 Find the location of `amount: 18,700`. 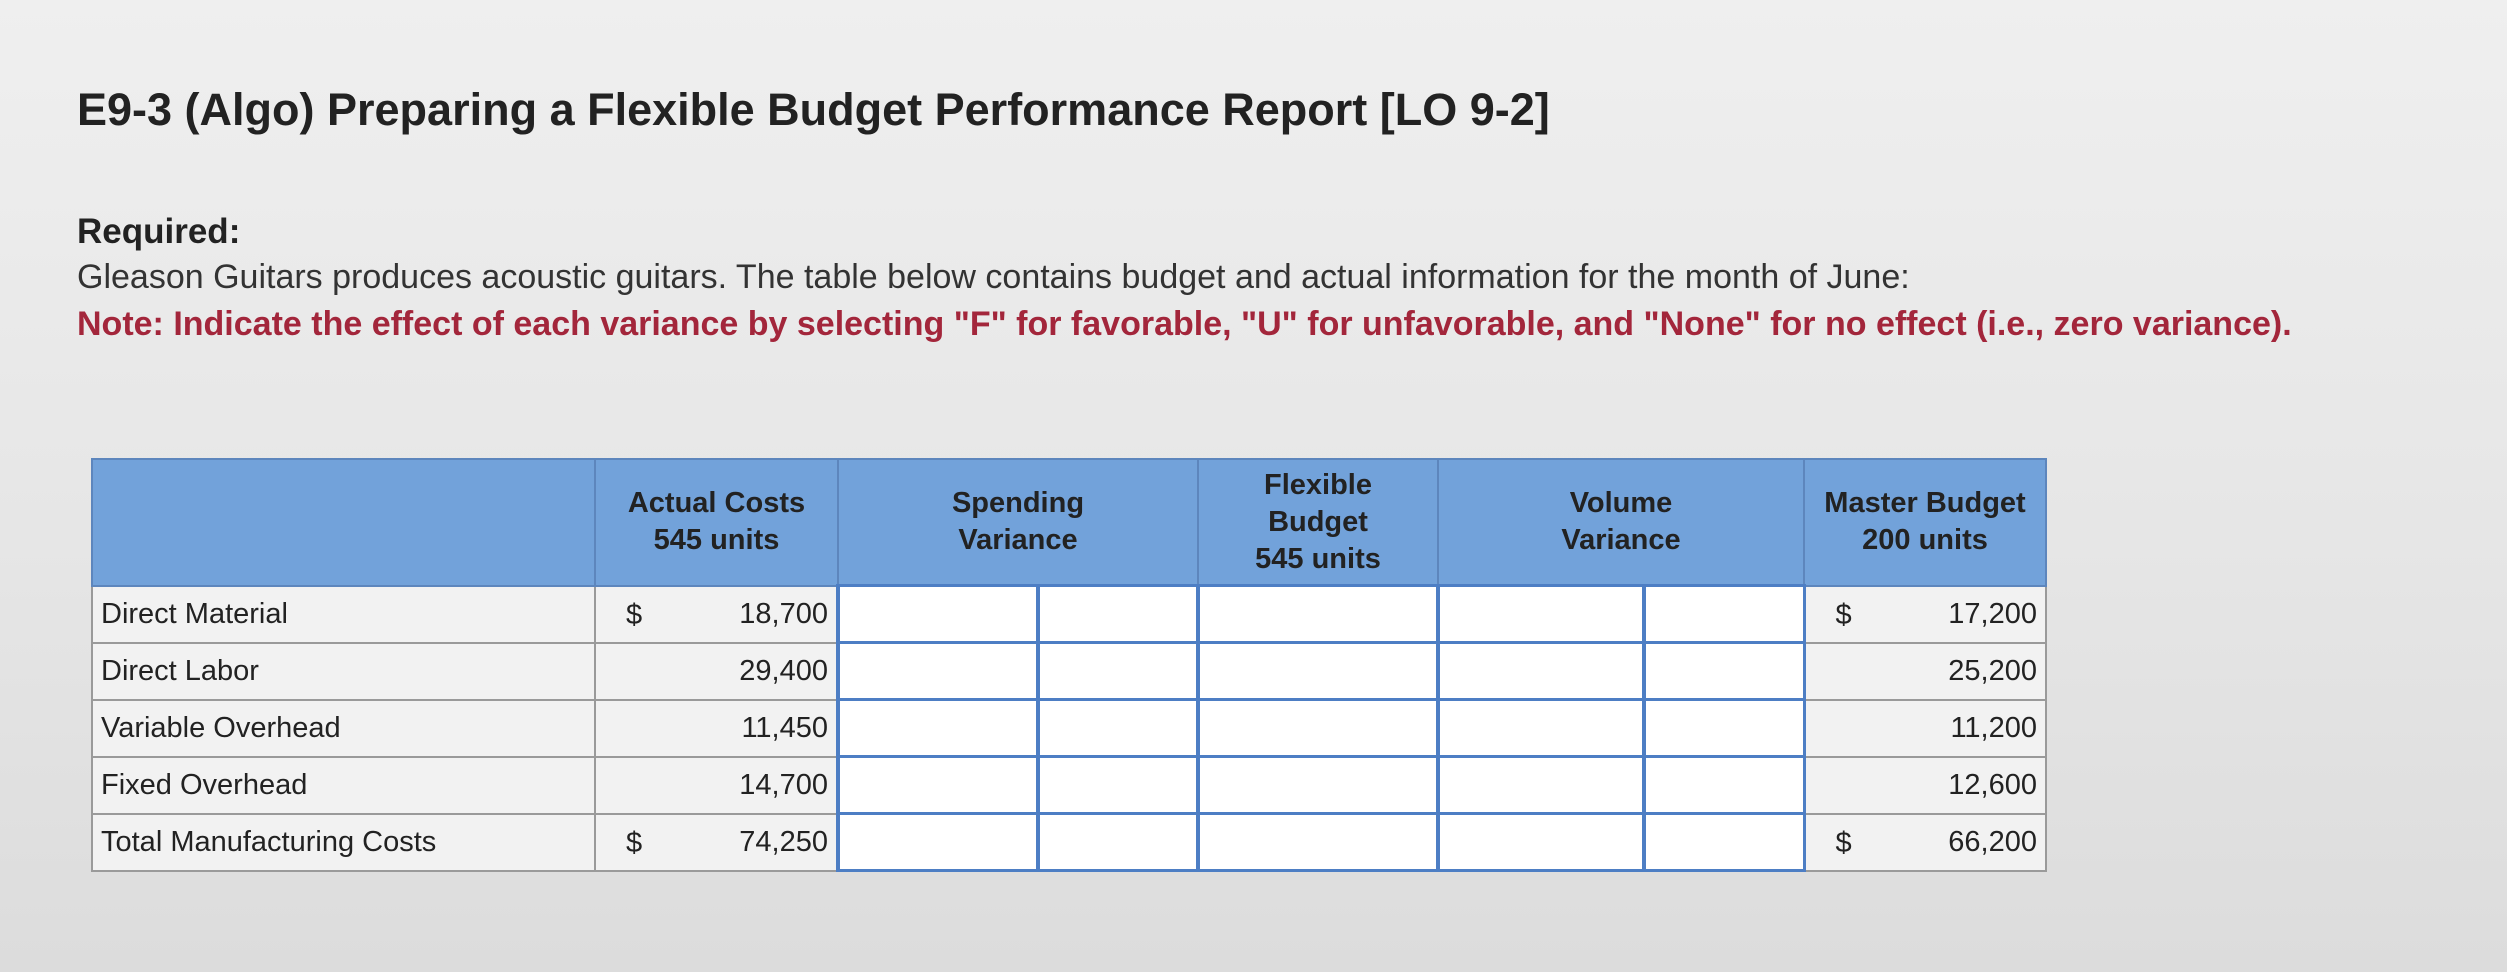

amount: 18,700 is located at coordinates (783, 613).